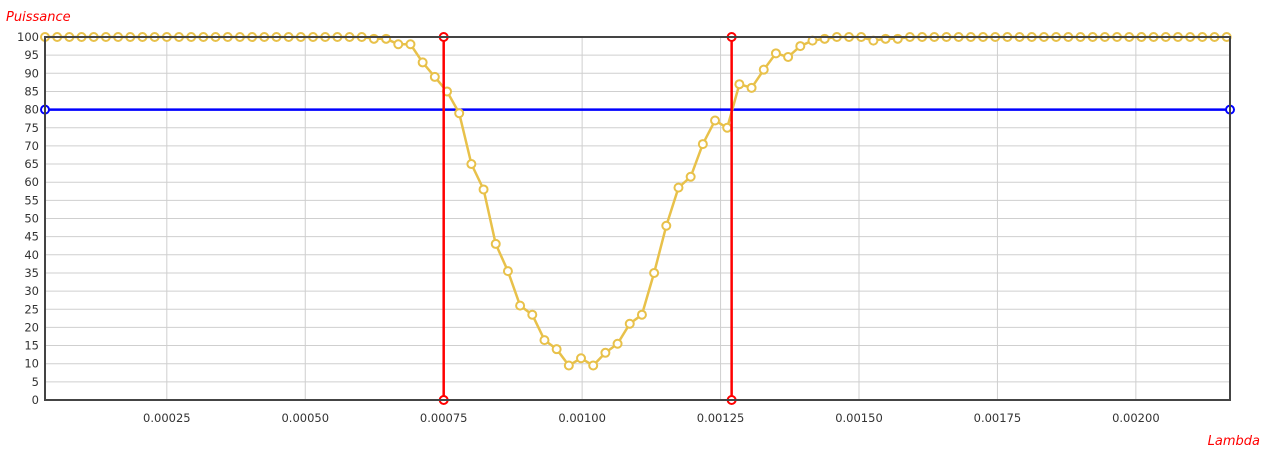 The image size is (1270, 450). What do you see at coordinates (31, 182) in the screenshot?
I see `y-tick-label: 60` at bounding box center [31, 182].